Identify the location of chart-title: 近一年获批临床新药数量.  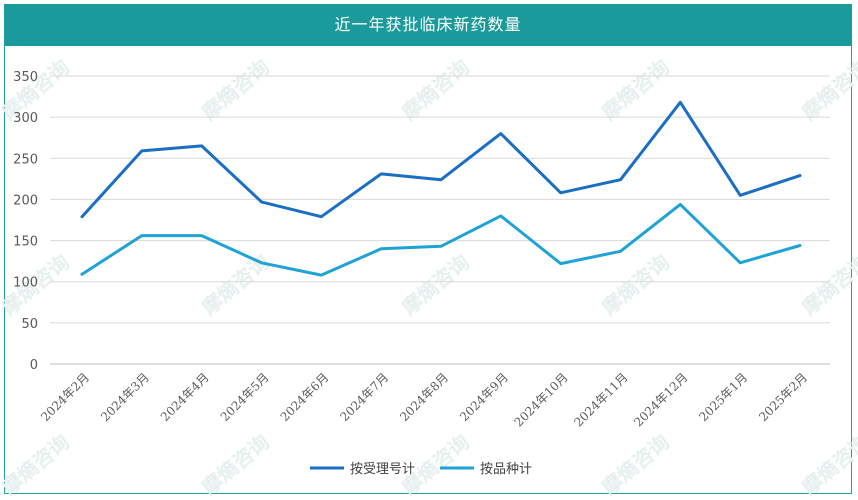
(428, 25).